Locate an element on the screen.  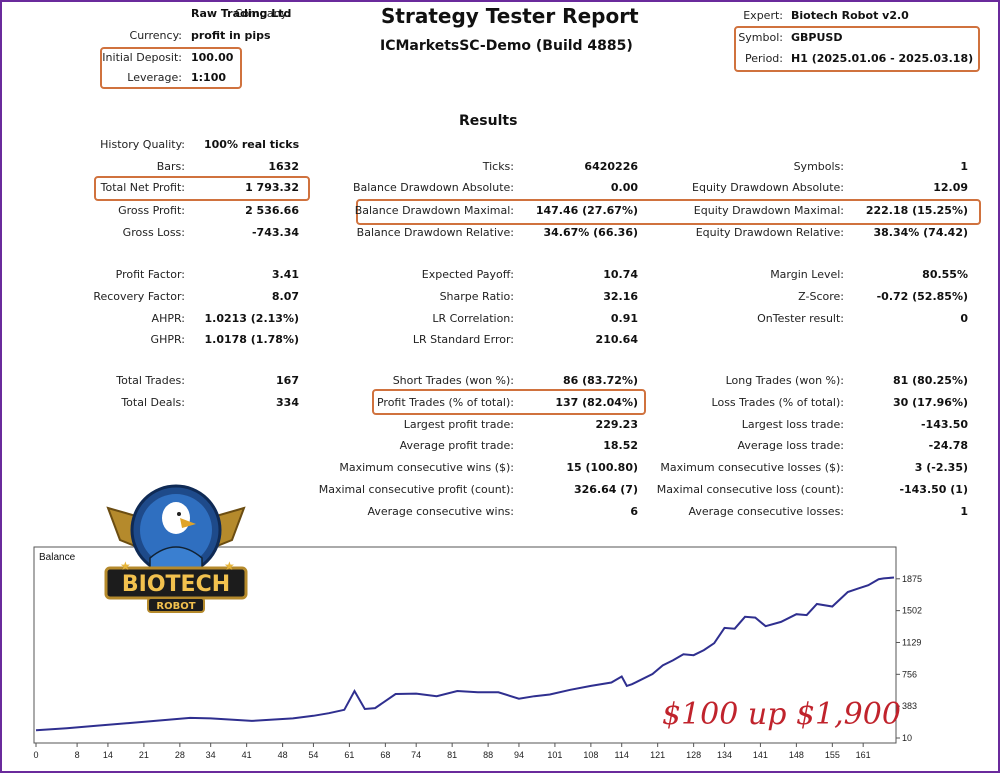
stat-label-col3-0: Symbols: is located at coordinates (818, 166).